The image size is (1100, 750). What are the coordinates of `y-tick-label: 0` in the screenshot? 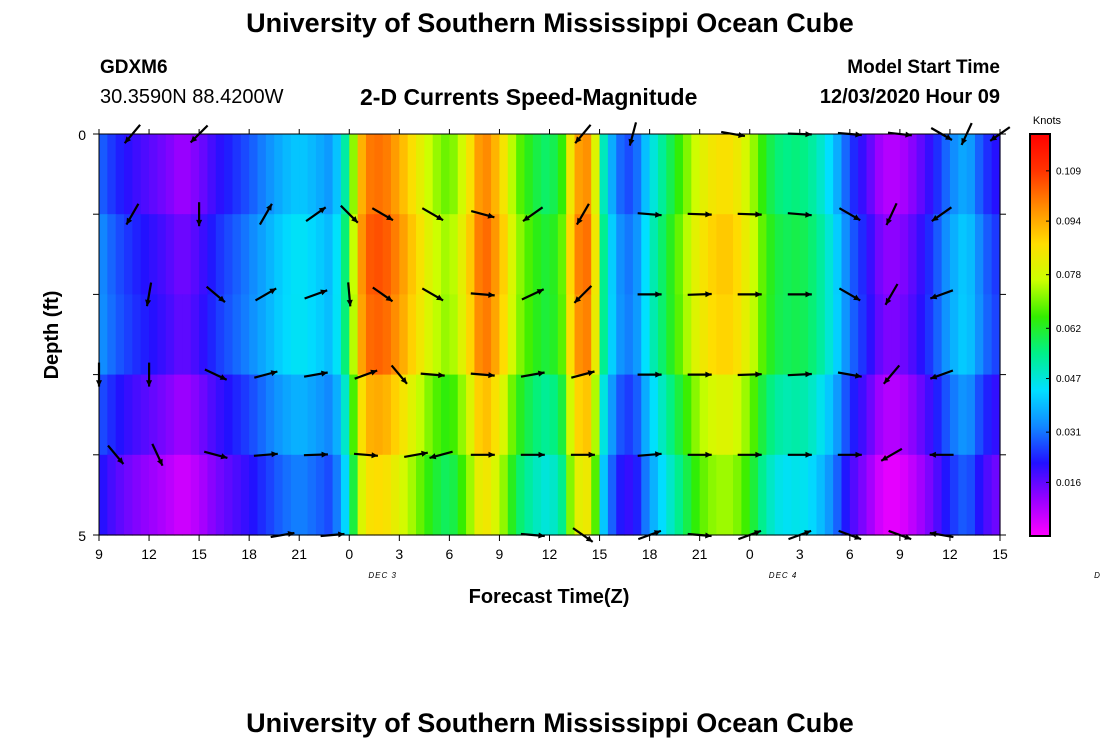 It's located at (82, 135).